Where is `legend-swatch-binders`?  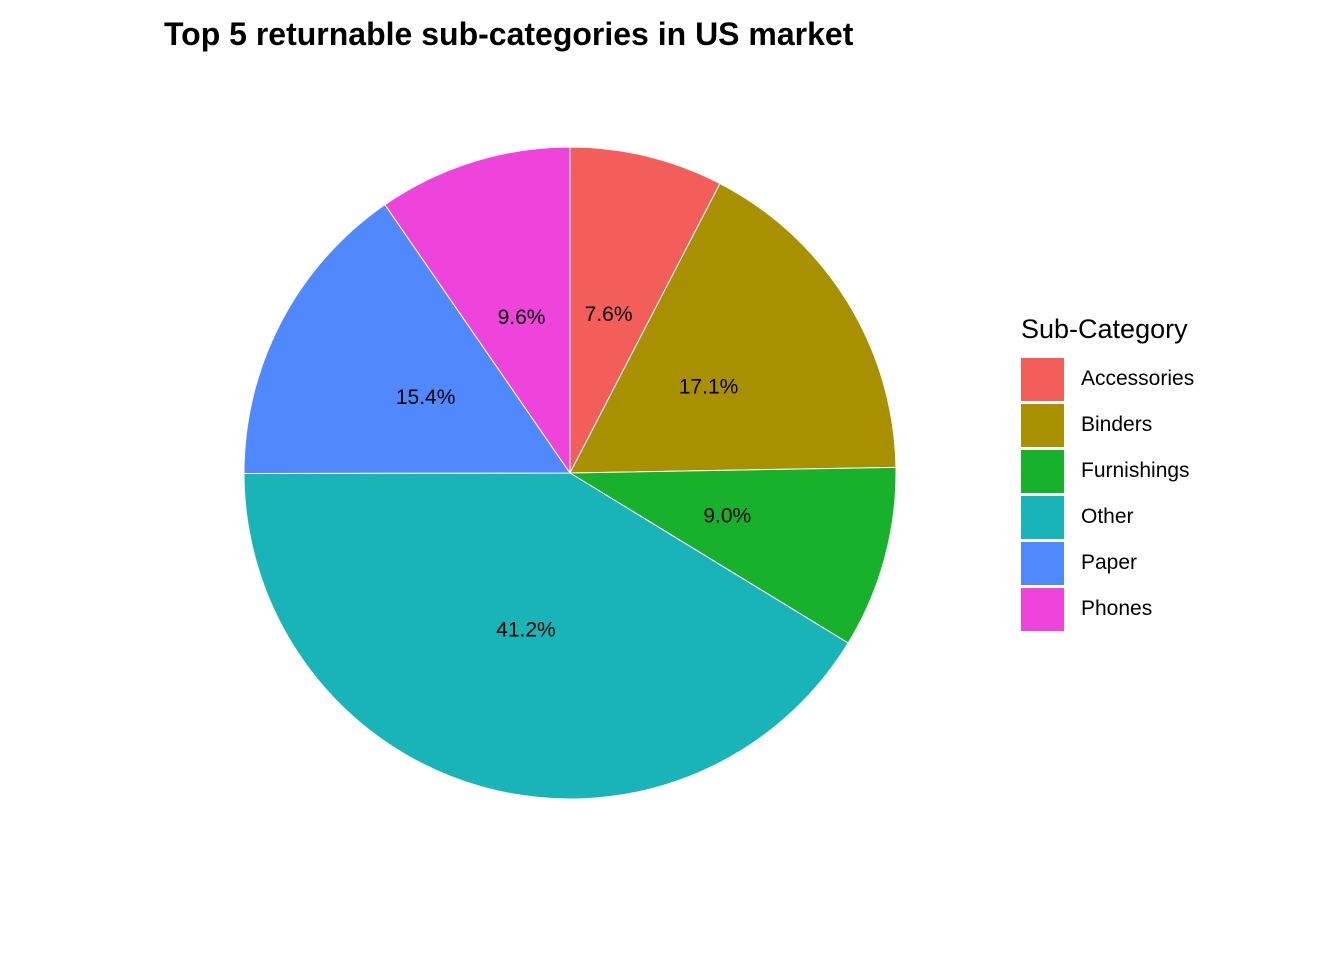 legend-swatch-binders is located at coordinates (1042, 425).